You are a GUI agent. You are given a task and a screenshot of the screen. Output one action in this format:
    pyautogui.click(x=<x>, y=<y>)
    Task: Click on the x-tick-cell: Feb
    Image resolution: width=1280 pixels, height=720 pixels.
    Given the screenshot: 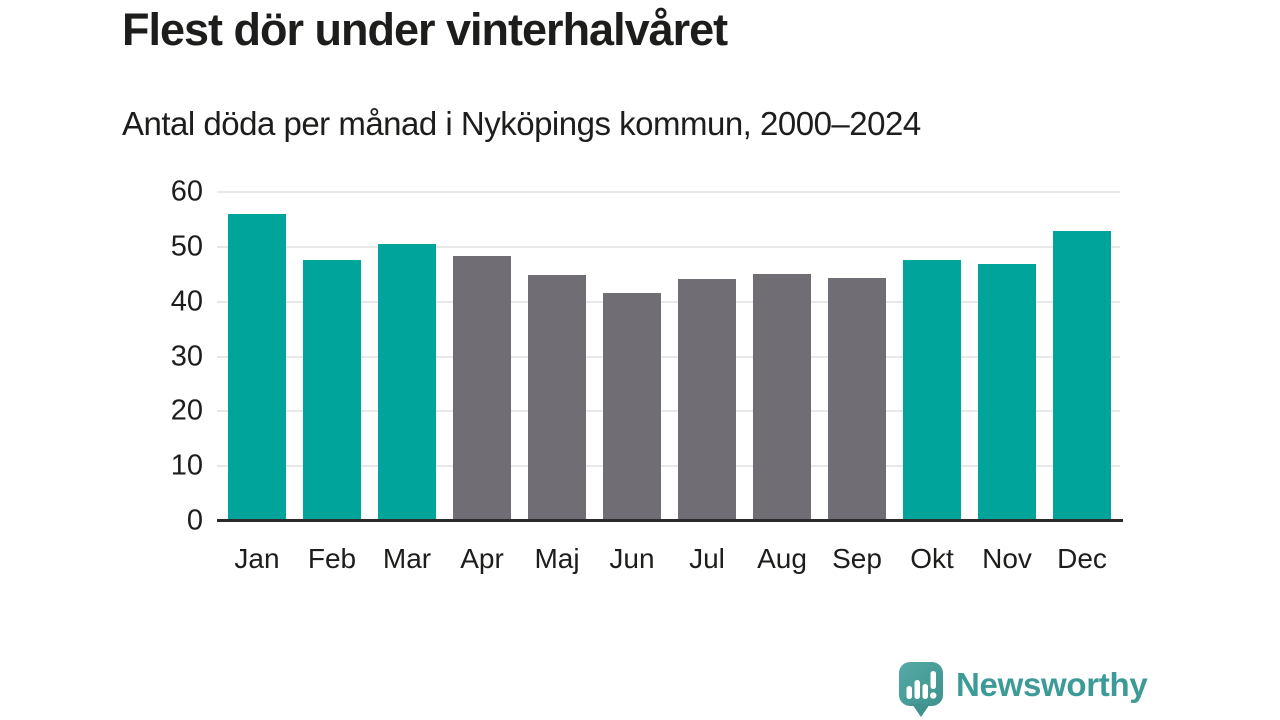 What is the action you would take?
    pyautogui.click(x=332, y=559)
    